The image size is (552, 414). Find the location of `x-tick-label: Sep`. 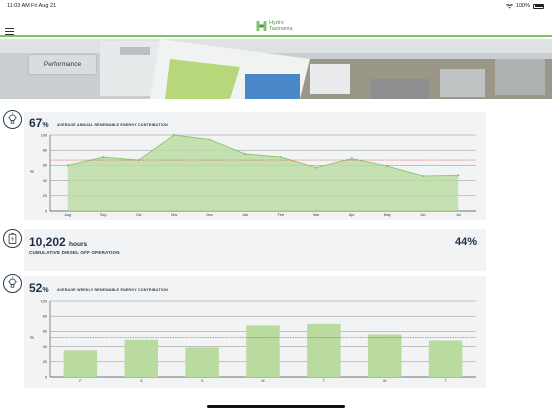

x-tick-label: Sep is located at coordinates (103, 215).